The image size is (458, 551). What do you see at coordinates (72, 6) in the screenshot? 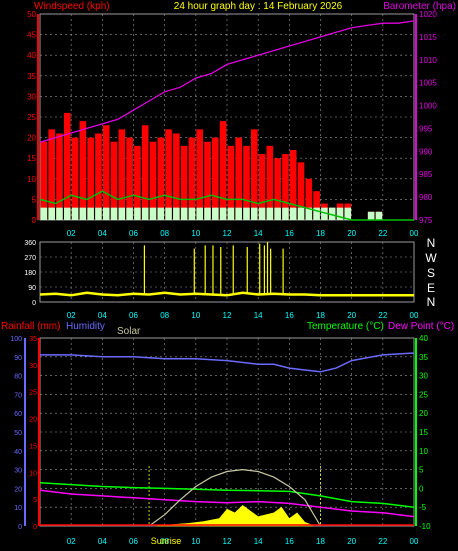
I see `windspeed-axis-title: Windspeed (kph)` at bounding box center [72, 6].